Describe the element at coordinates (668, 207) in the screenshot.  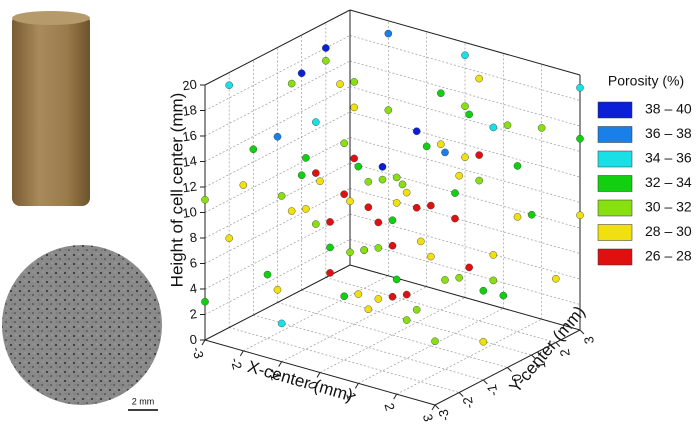
I see `legend-label: 30 – 32` at that location.